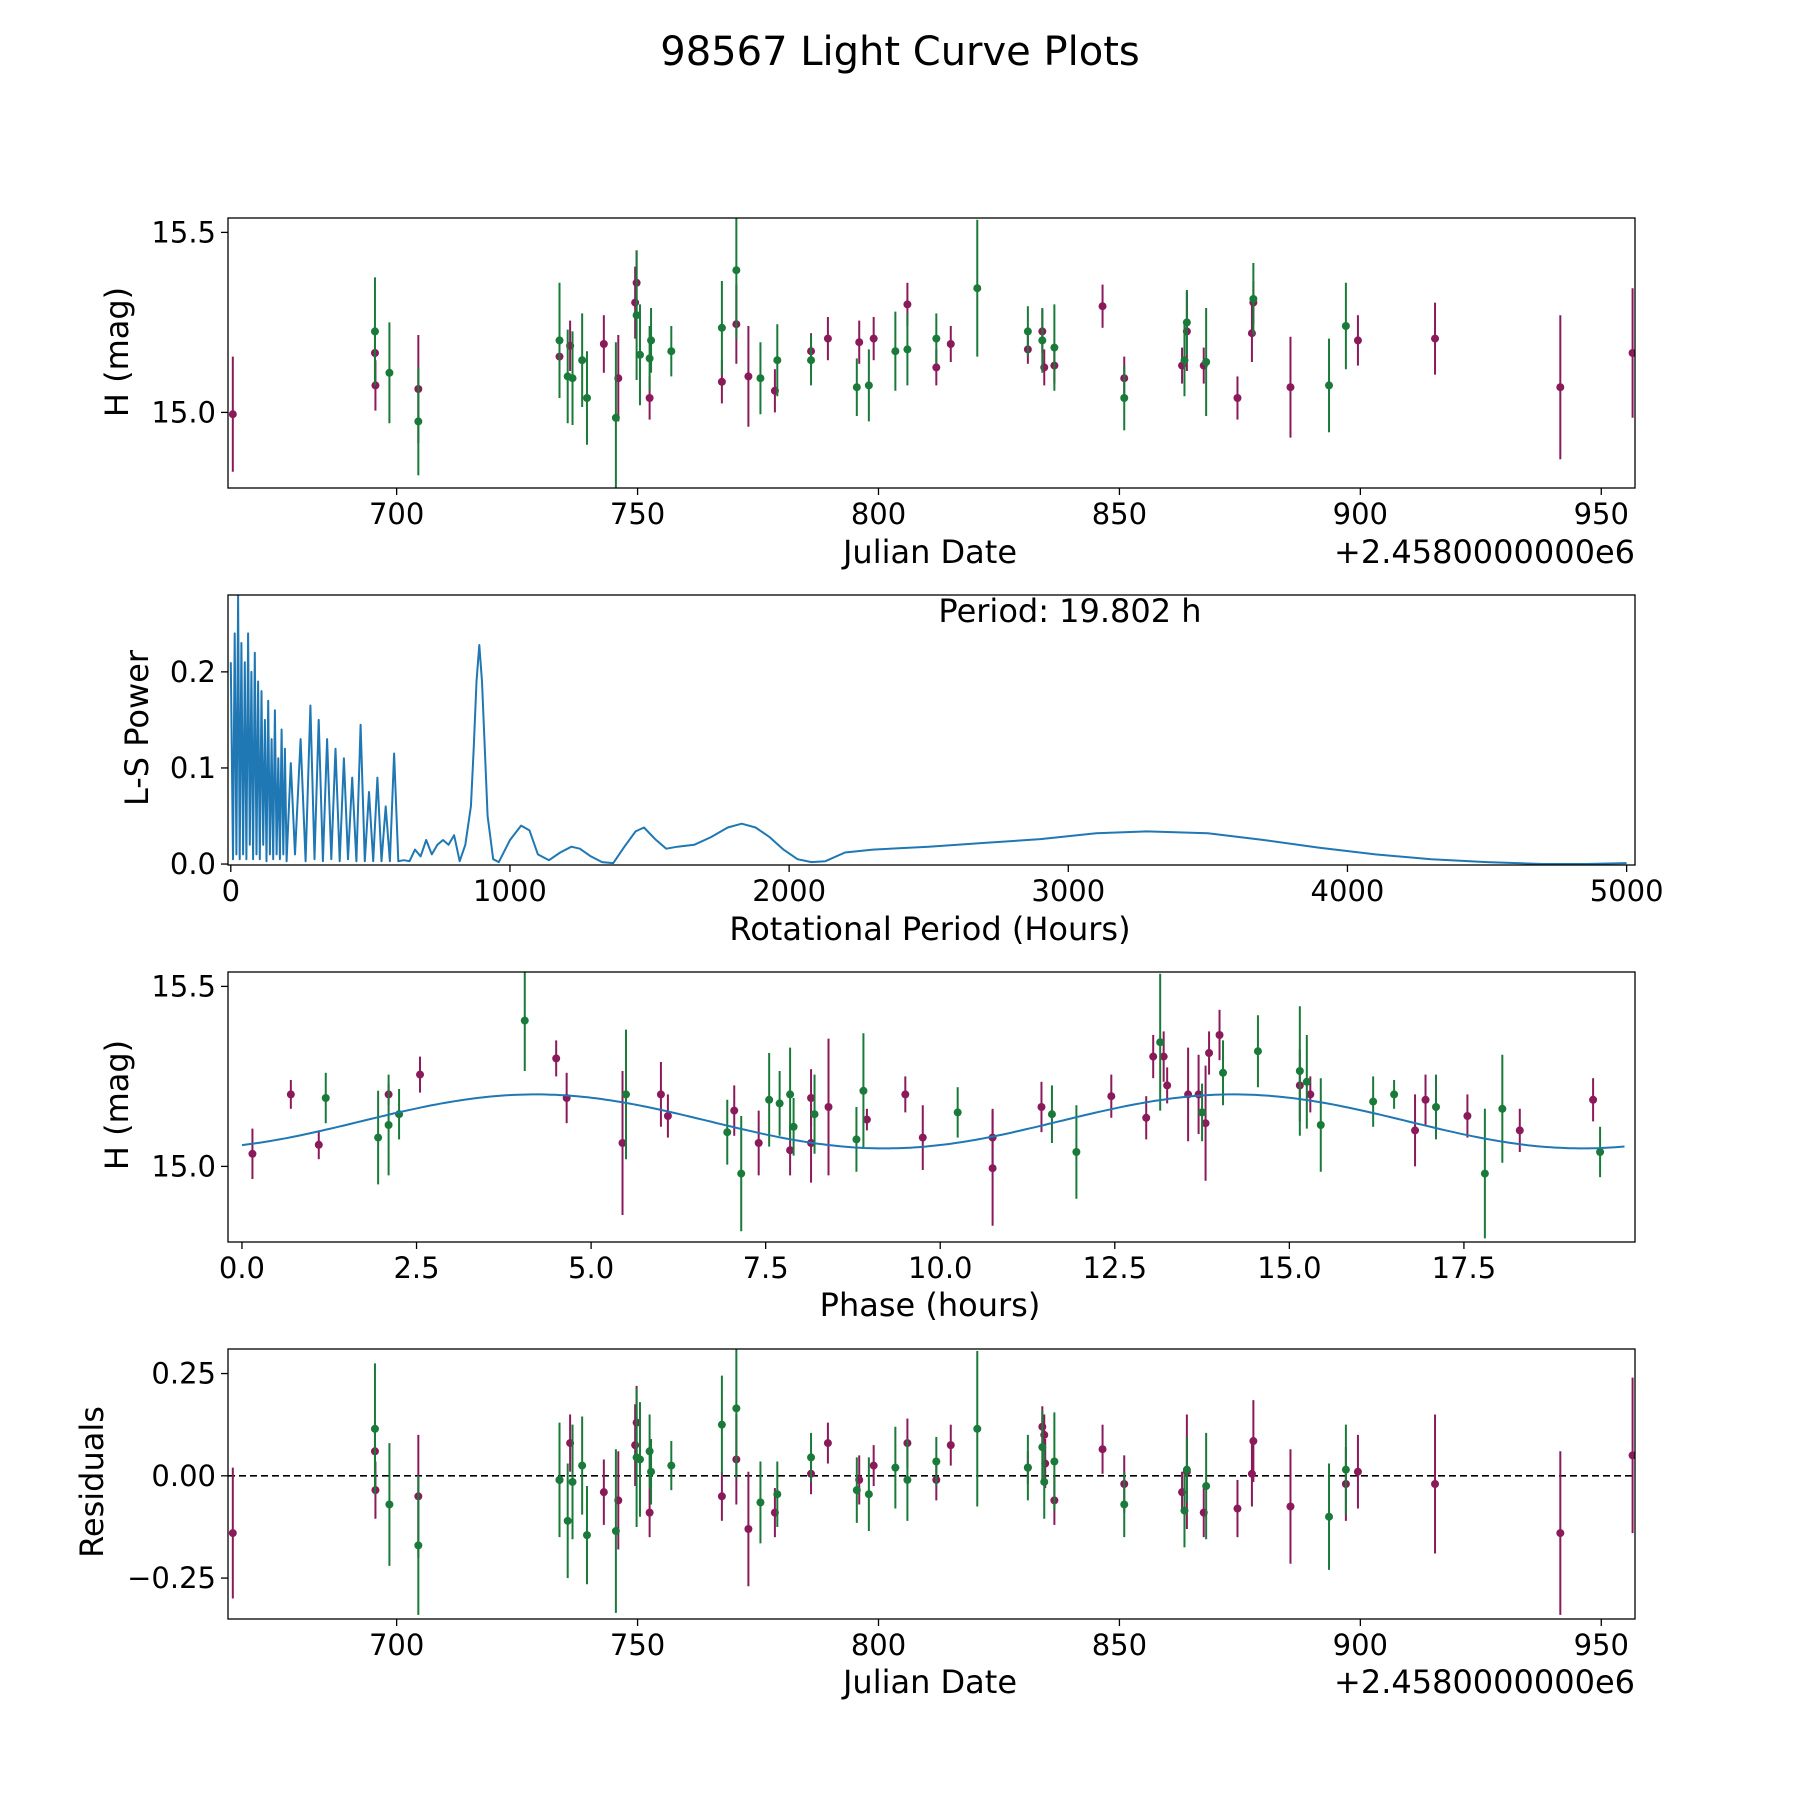 The height and width of the screenshot is (1800, 1800). I want to click on residuals-y-tick-label: 0.25, so click(183, 1374).